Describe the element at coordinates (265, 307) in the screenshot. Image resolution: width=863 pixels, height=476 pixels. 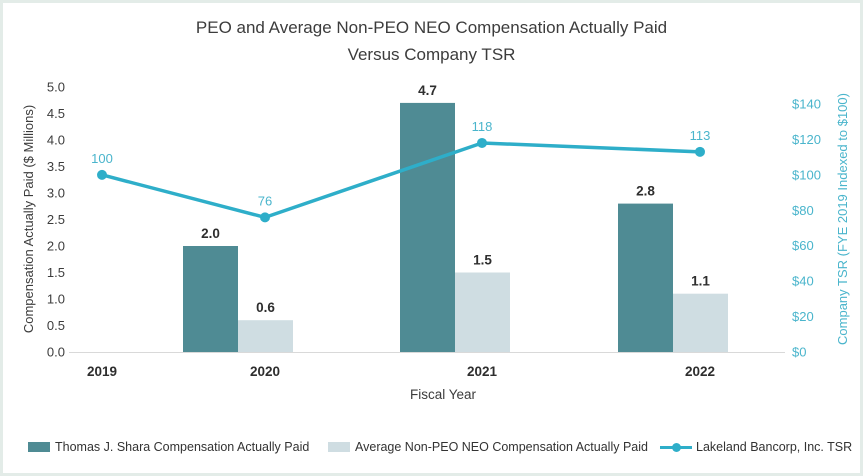
I see `bar-label-avg-2020: 0.6` at that location.